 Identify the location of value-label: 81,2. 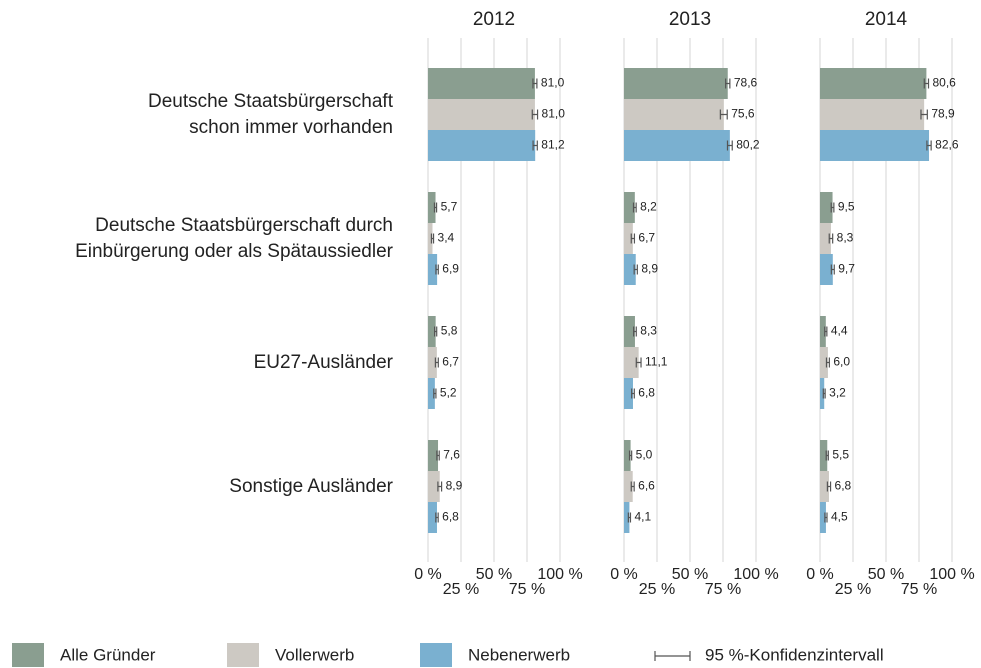
(553, 145).